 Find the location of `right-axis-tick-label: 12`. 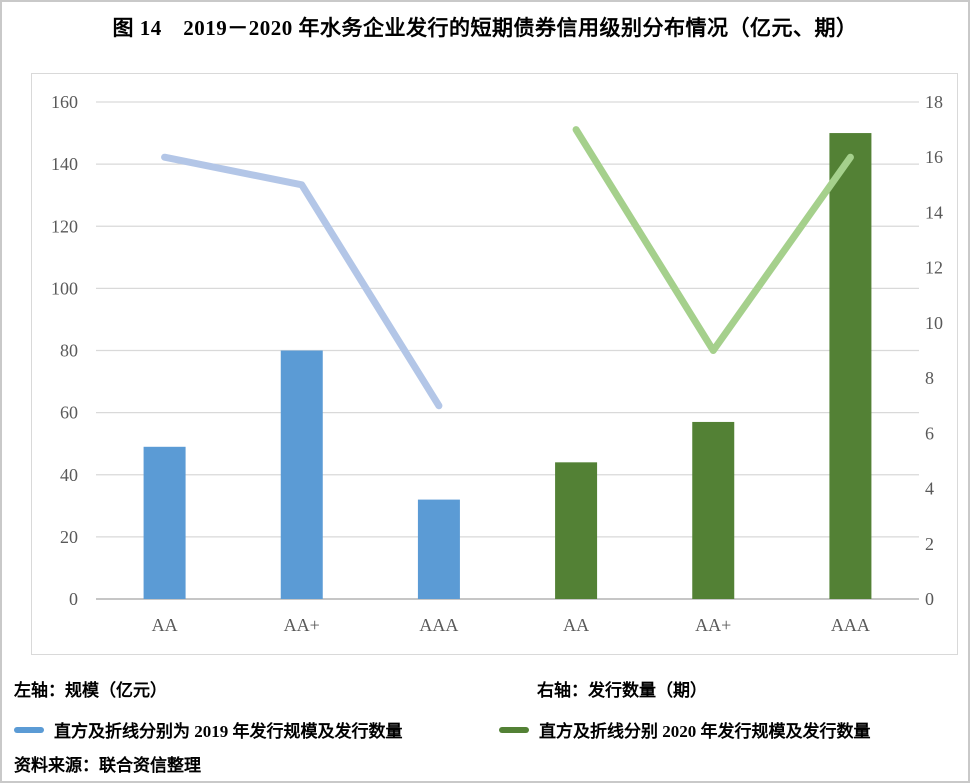

right-axis-tick-label: 12 is located at coordinates (934, 268).